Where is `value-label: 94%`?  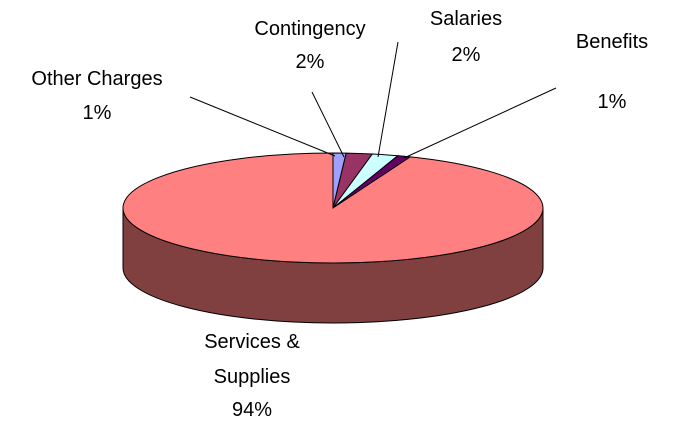
value-label: 94% is located at coordinates (252, 410).